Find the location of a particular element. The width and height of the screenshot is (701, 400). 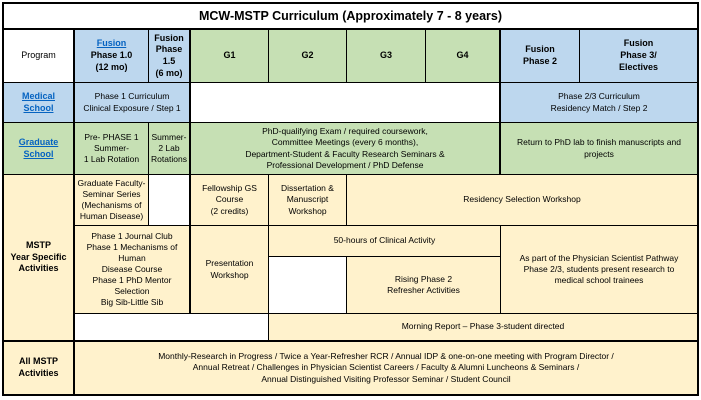

column-header-fusion-phase-3: Fusion Phase 3/ Electives is located at coordinates (638, 56).